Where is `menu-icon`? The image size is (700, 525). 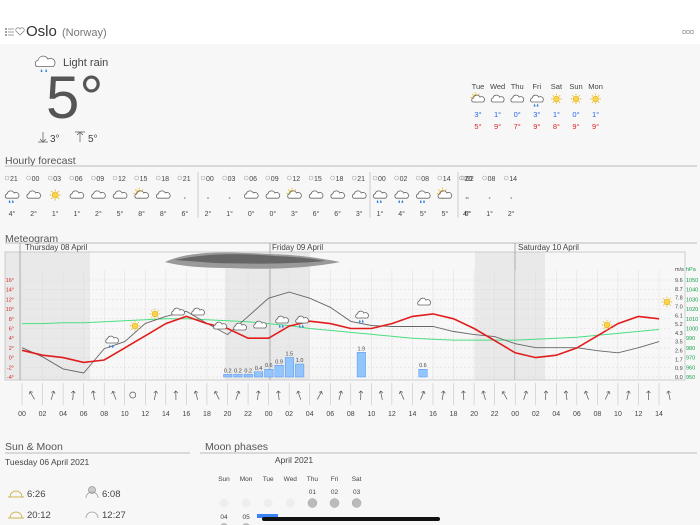 menu-icon is located at coordinates (15, 32).